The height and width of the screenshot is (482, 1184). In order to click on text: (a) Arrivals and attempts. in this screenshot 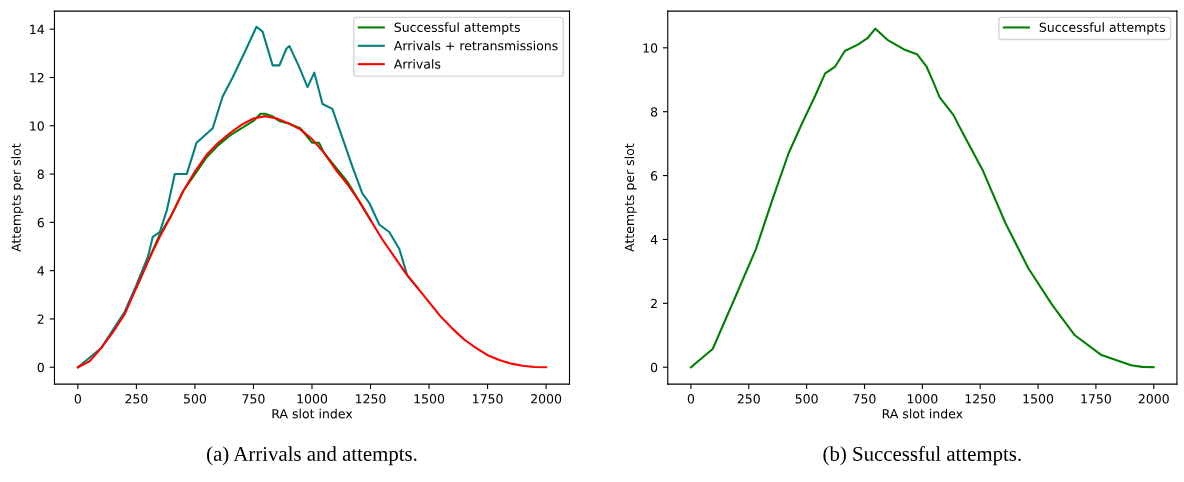, I will do `click(312, 456)`.